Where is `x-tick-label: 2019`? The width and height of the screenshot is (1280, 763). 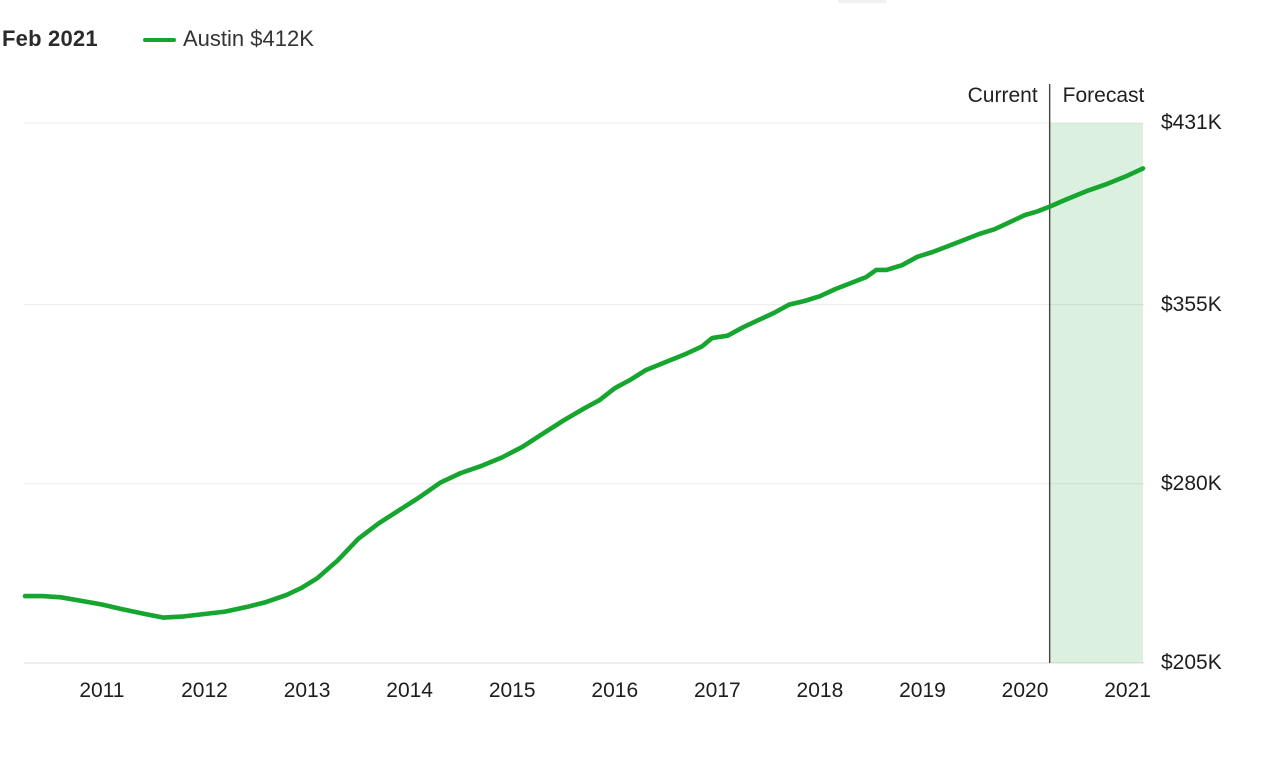
x-tick-label: 2019 is located at coordinates (922, 690).